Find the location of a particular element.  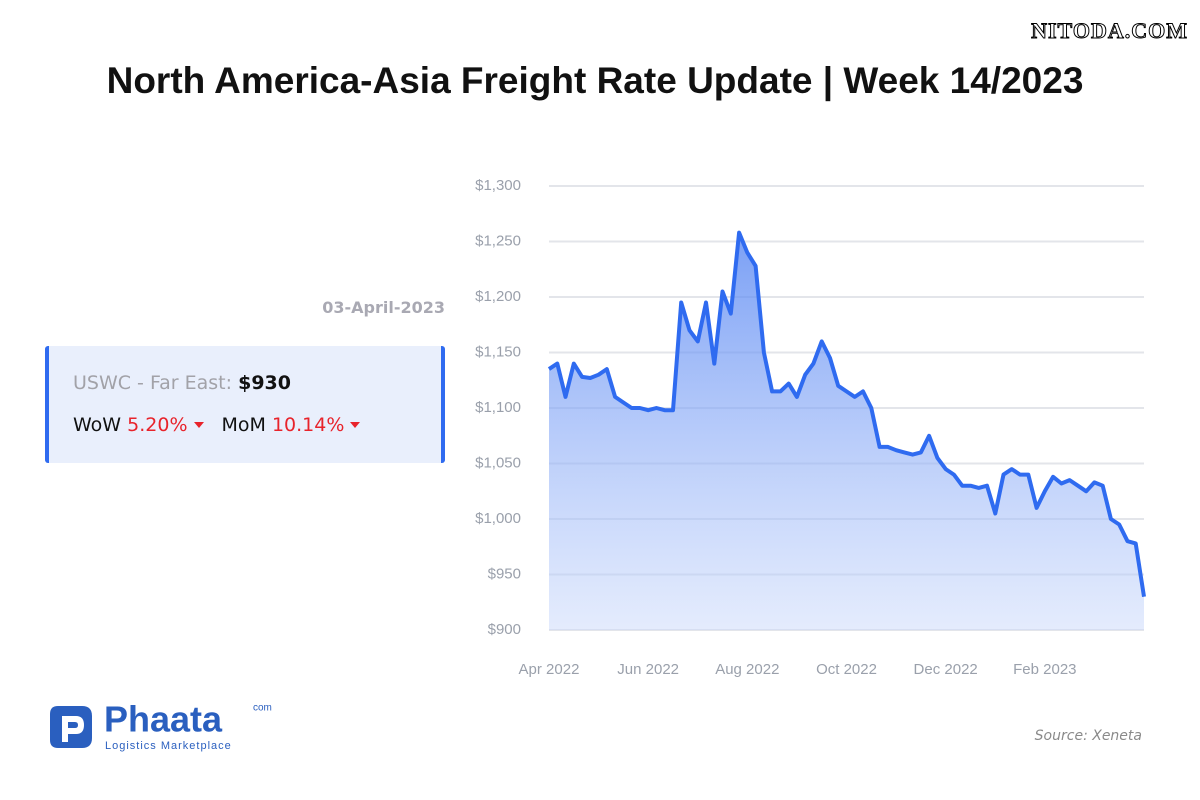

price: $930 is located at coordinates (264, 383).